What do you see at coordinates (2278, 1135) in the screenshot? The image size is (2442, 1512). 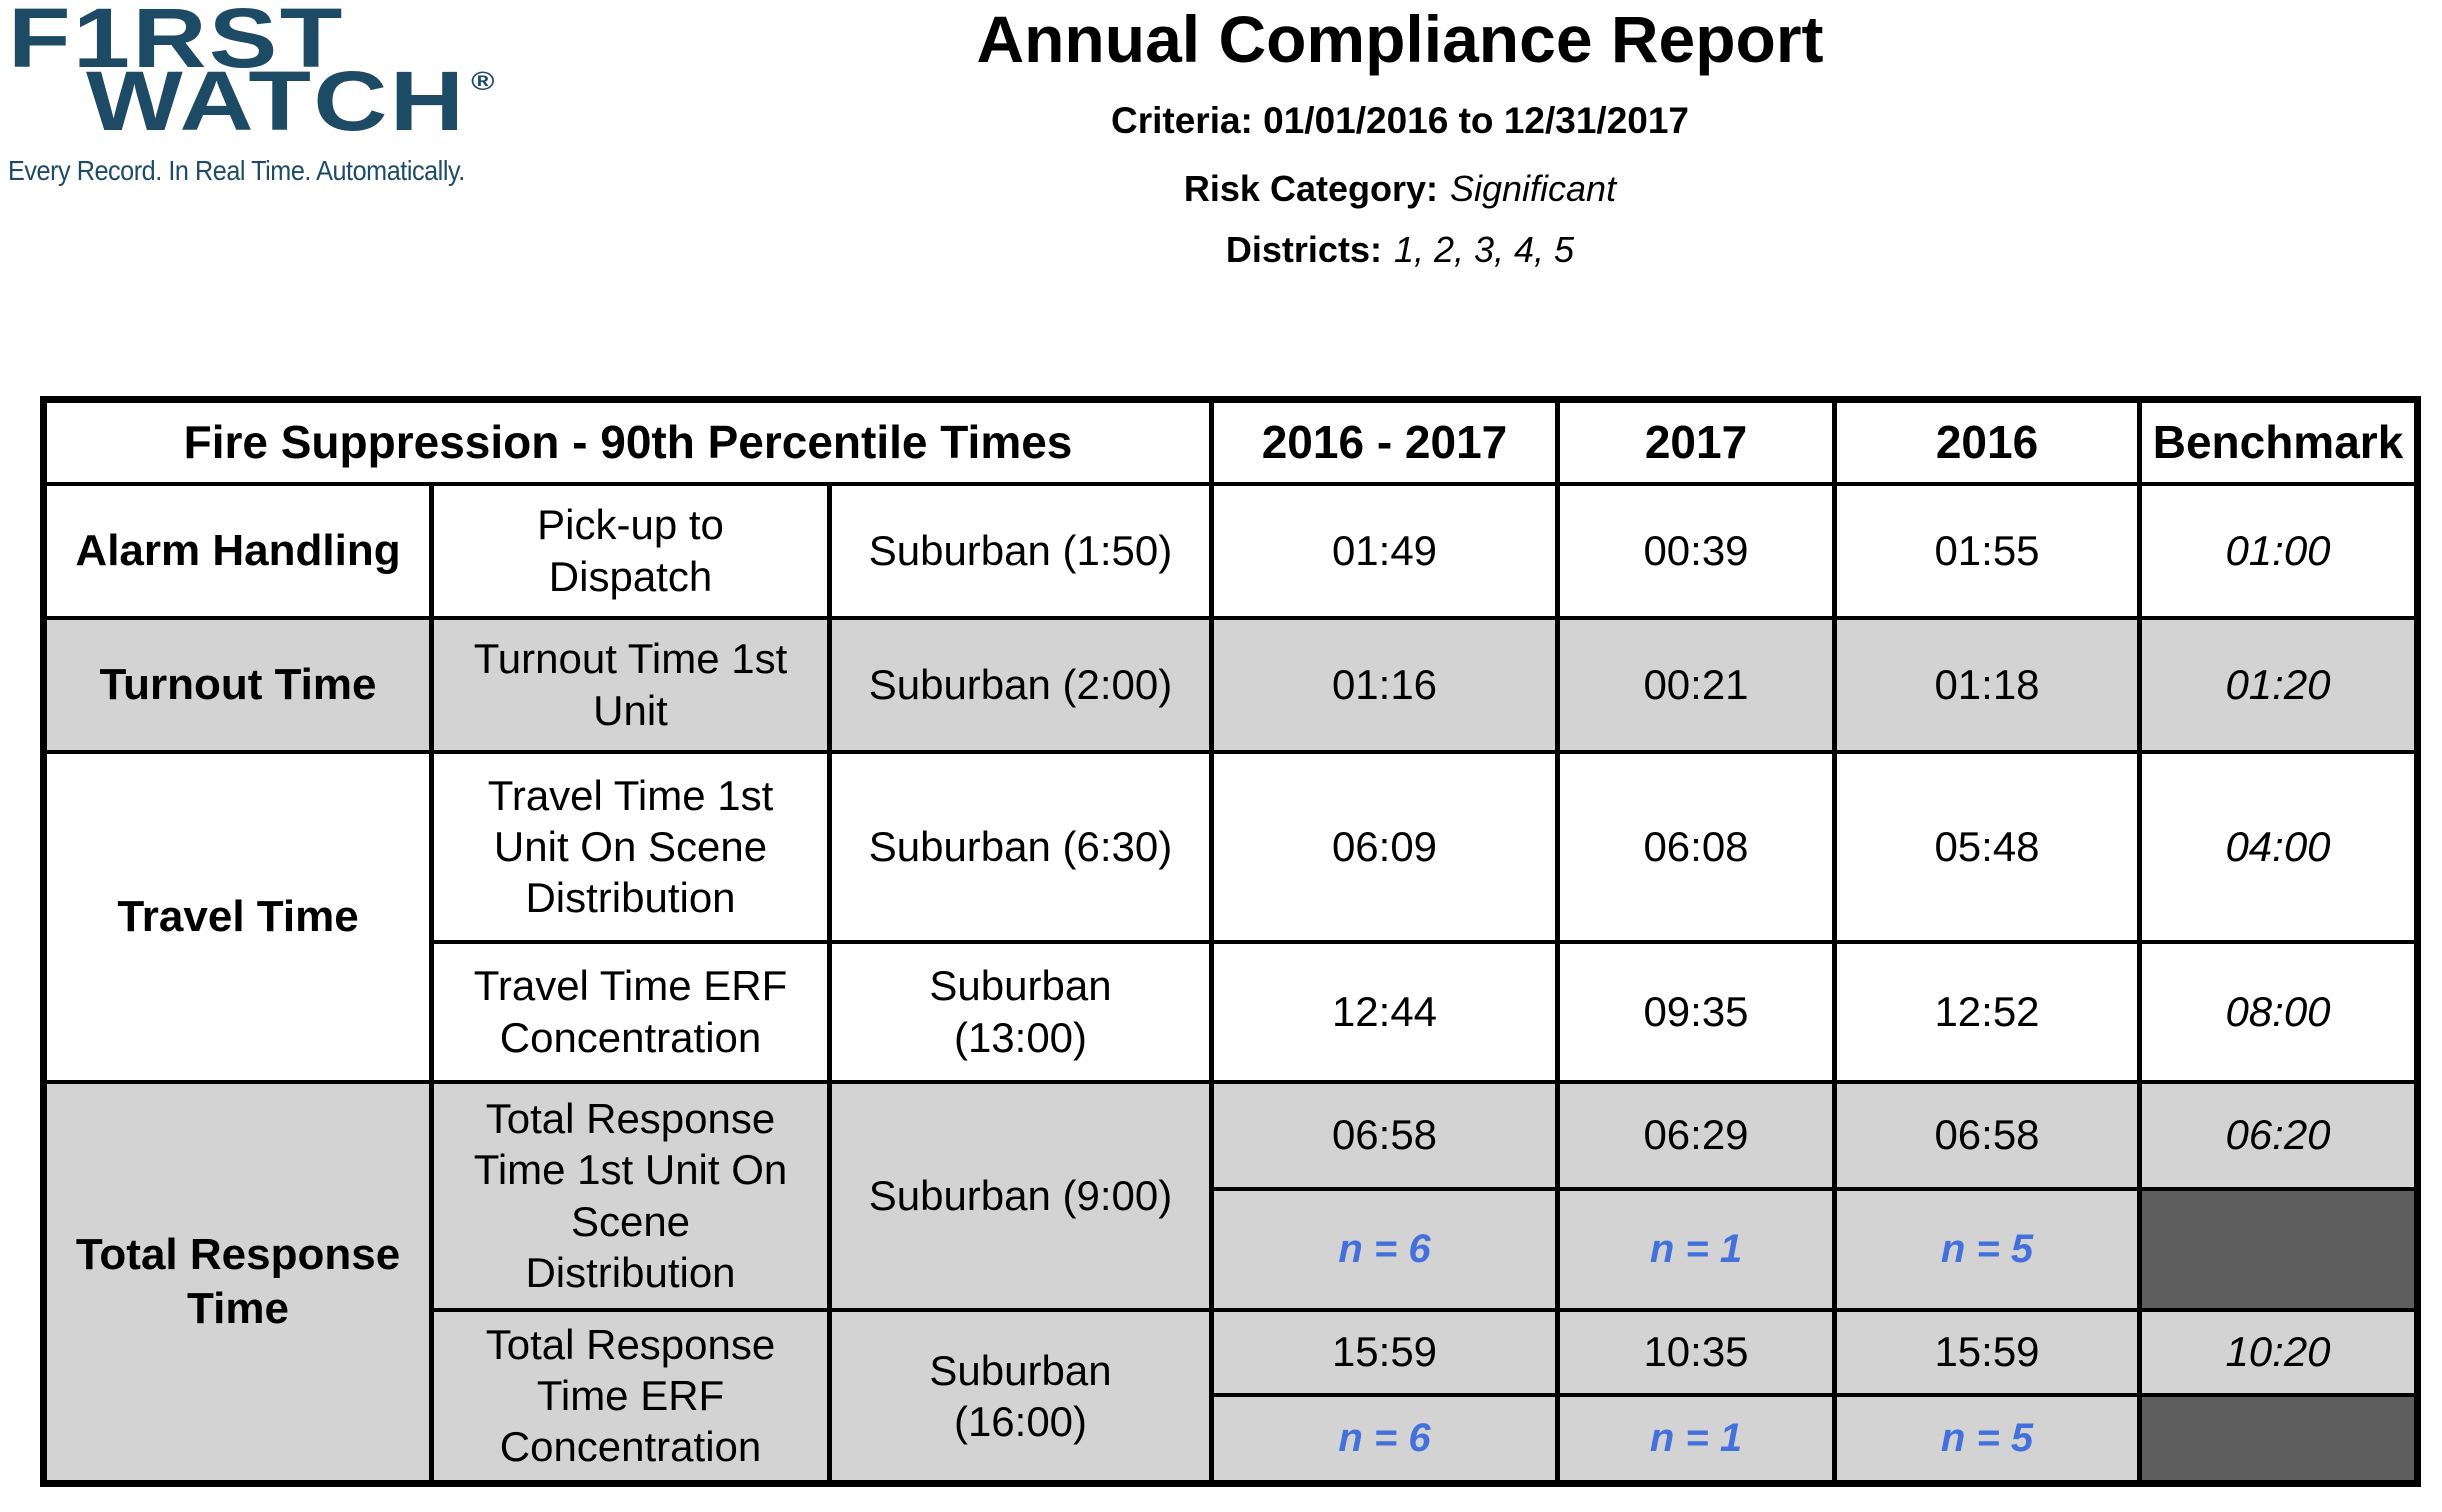 I see `benchmark-cell: 06:20` at bounding box center [2278, 1135].